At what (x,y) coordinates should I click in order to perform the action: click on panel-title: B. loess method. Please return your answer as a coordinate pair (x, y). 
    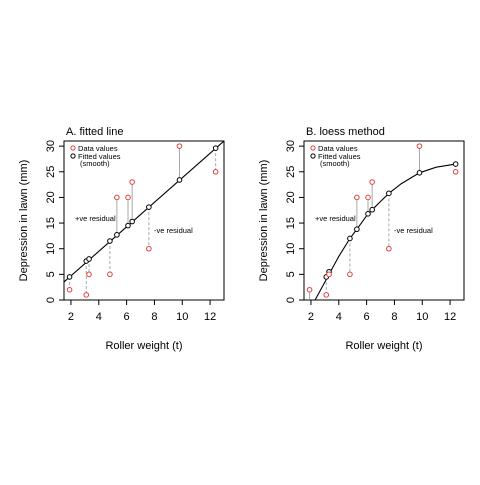
    Looking at the image, I should click on (345, 132).